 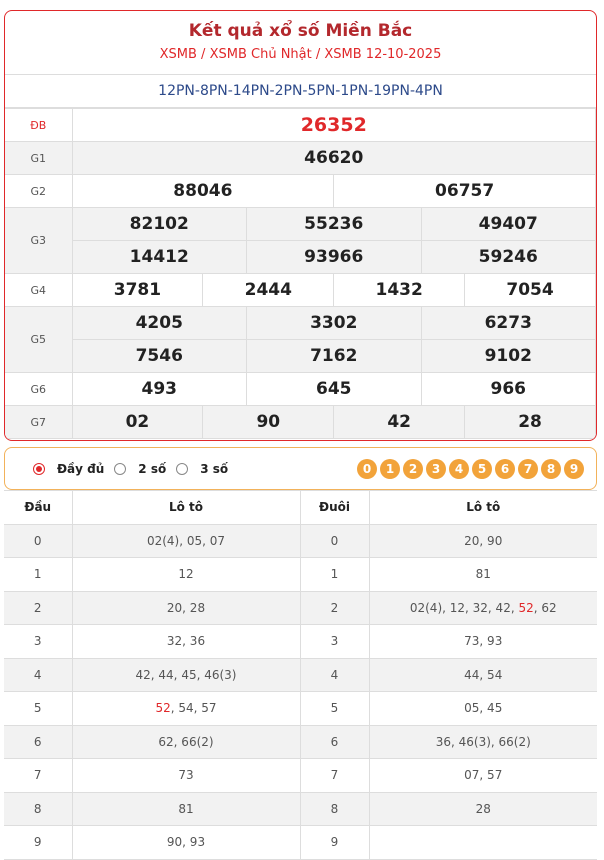 What do you see at coordinates (367, 468) in the screenshot?
I see `digit-filter-0: 0` at bounding box center [367, 468].